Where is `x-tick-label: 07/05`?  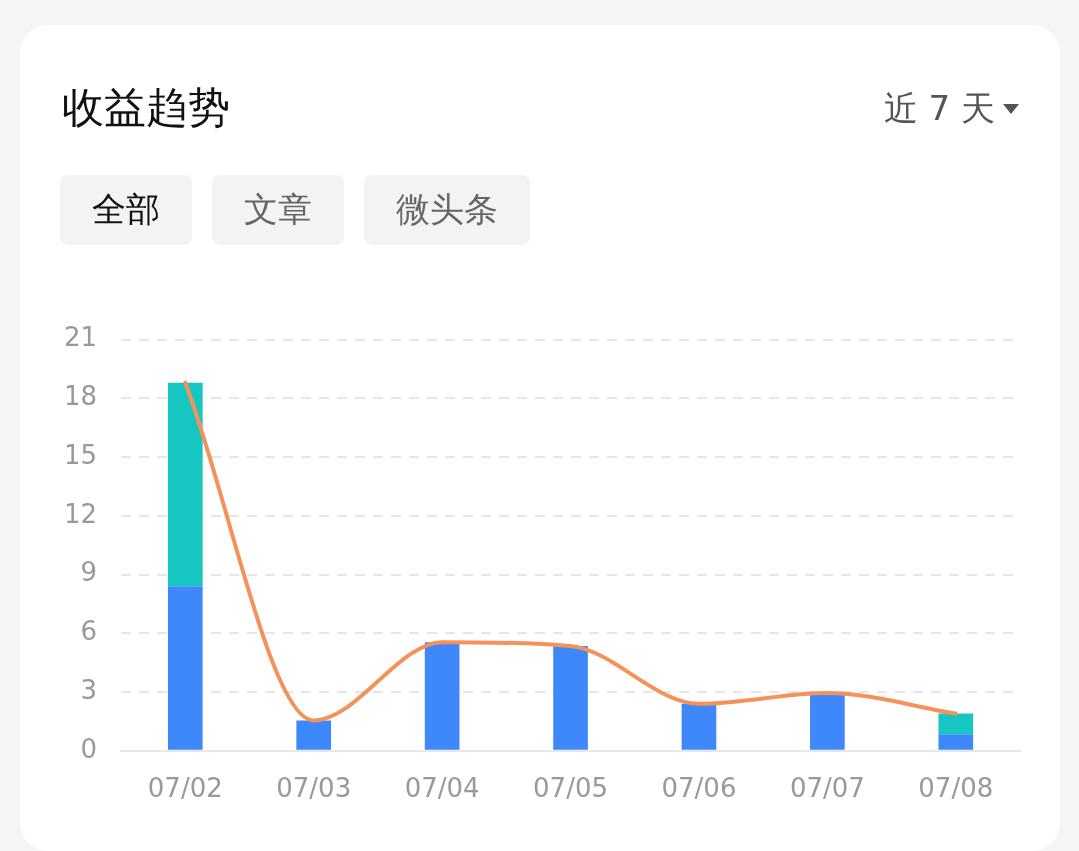
x-tick-label: 07/05 is located at coordinates (571, 788).